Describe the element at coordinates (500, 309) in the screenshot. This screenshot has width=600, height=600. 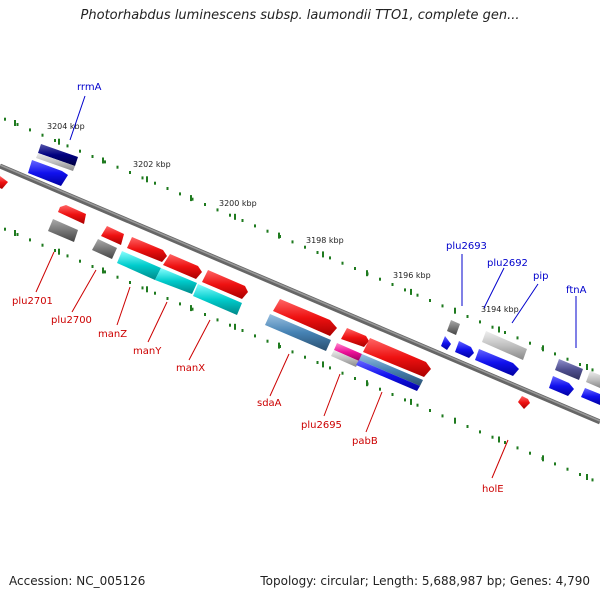
I see `coord-label-3194: 3194 kbp` at that location.